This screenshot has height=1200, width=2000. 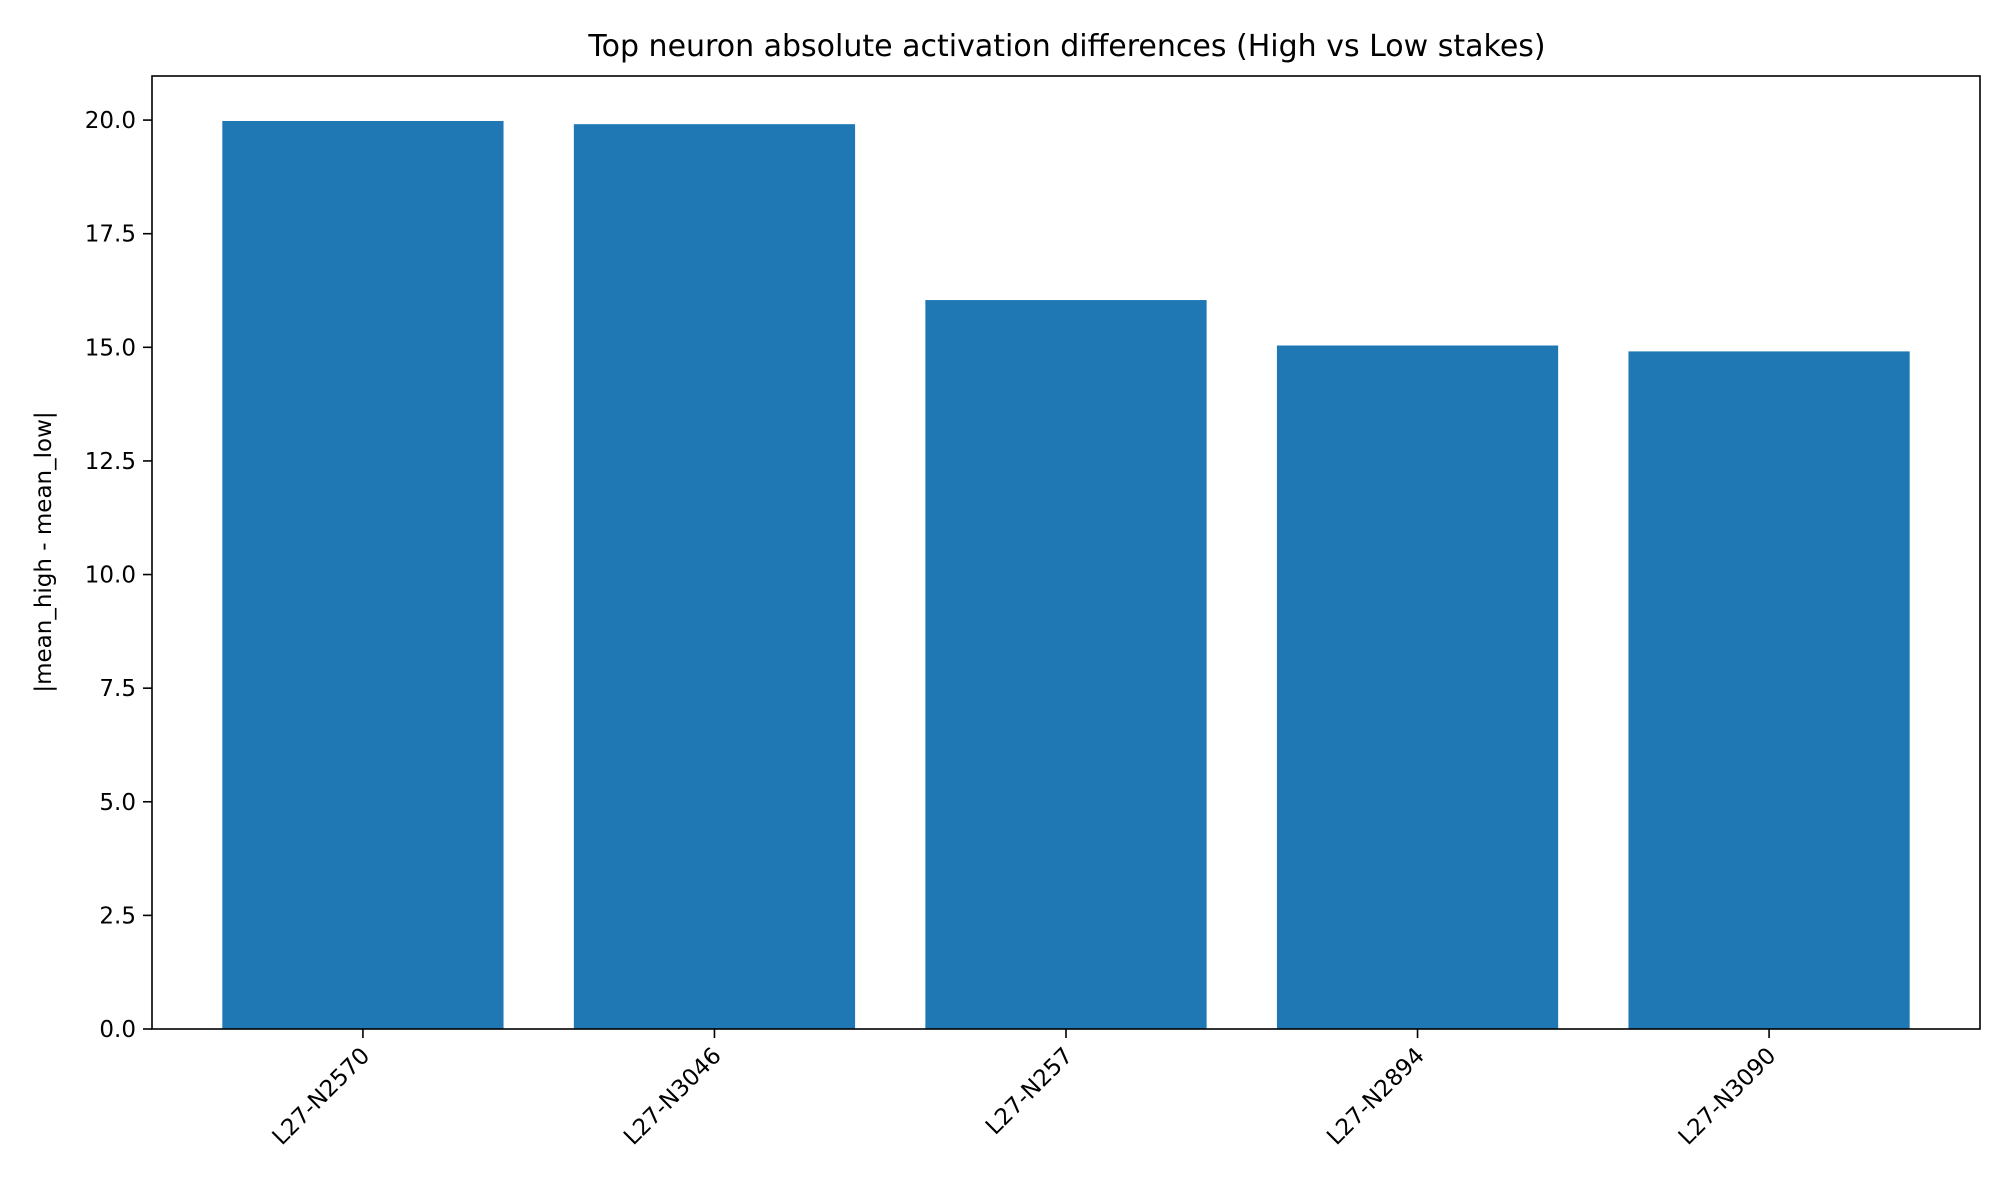 What do you see at coordinates (1769, 690) in the screenshot?
I see `bar-l27-n3090` at bounding box center [1769, 690].